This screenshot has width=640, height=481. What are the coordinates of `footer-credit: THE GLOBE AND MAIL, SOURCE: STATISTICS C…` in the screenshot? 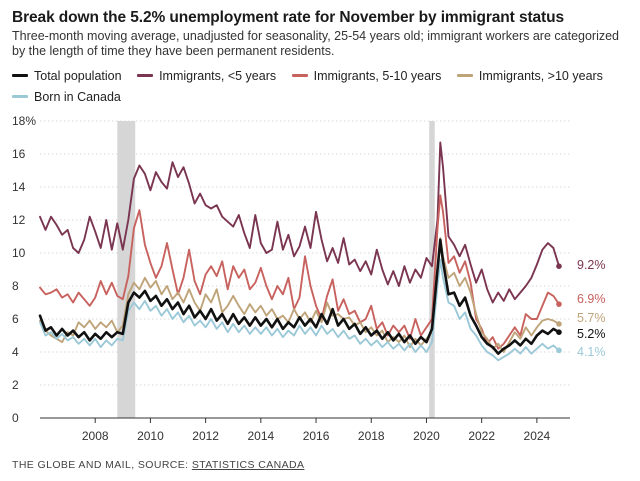 It's located at (158, 465).